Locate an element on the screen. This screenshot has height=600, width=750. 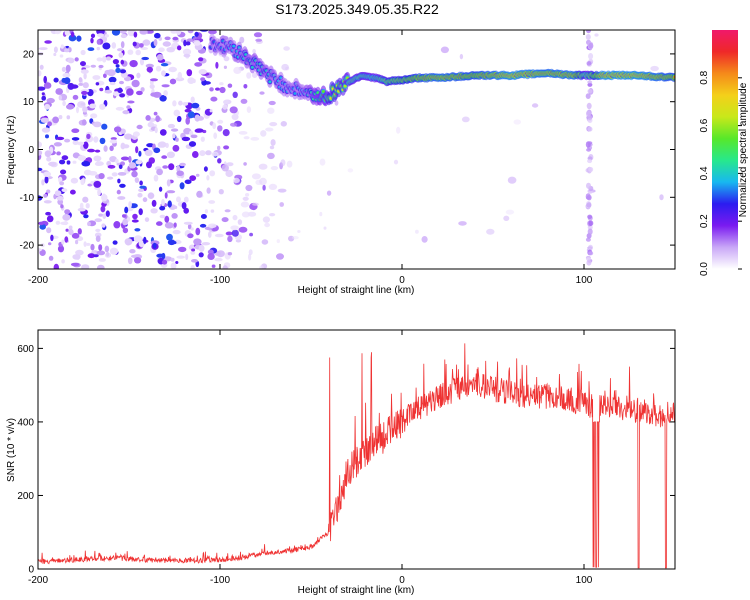
colorbar-tick-label: 0.6 is located at coordinates (704, 125).